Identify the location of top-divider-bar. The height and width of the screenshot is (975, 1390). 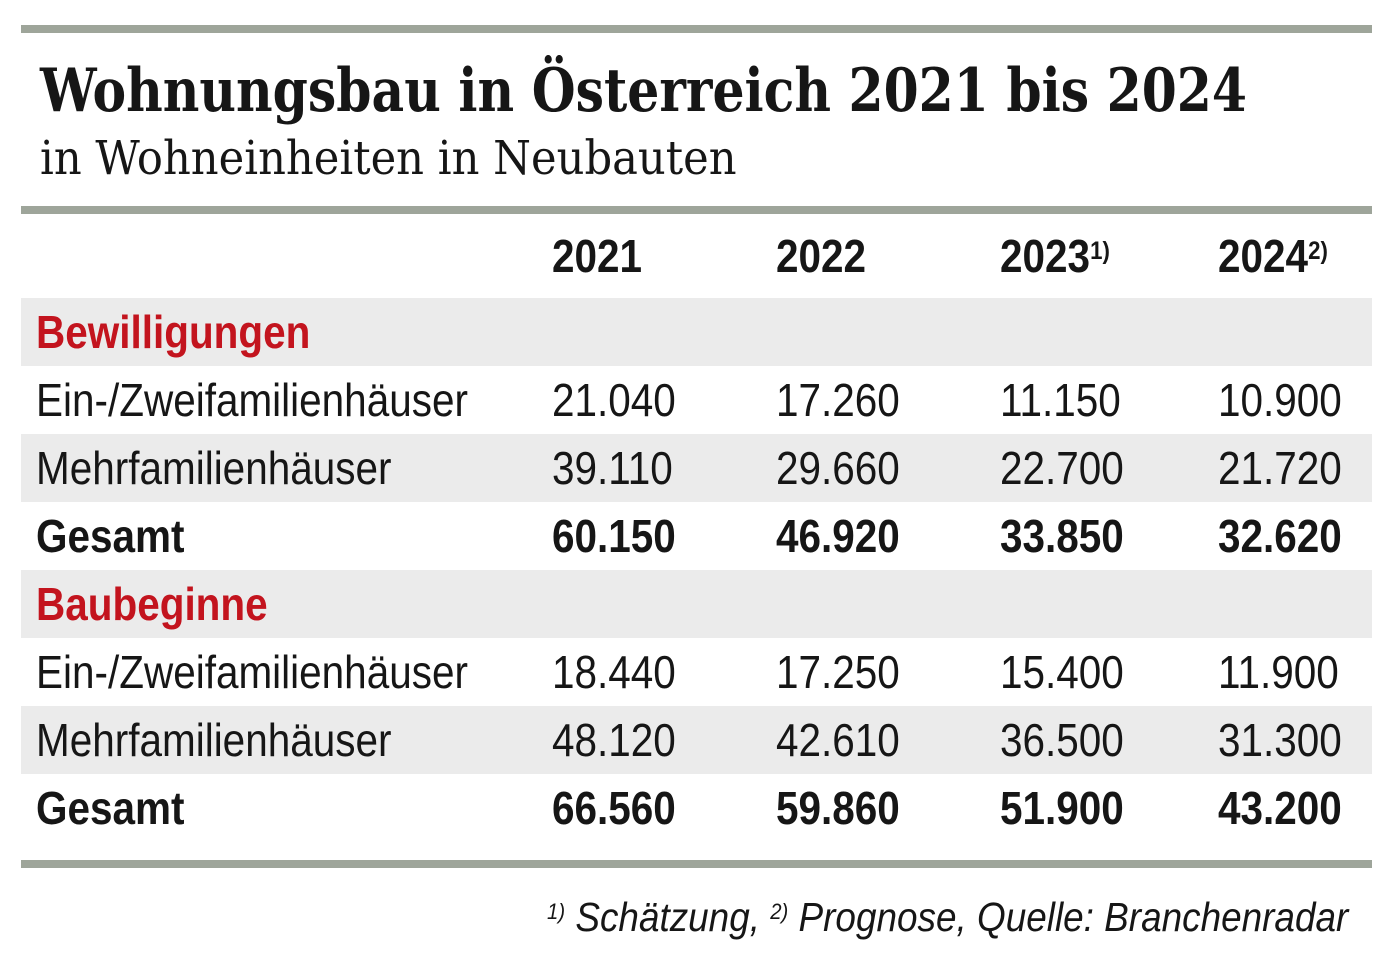
(696, 29).